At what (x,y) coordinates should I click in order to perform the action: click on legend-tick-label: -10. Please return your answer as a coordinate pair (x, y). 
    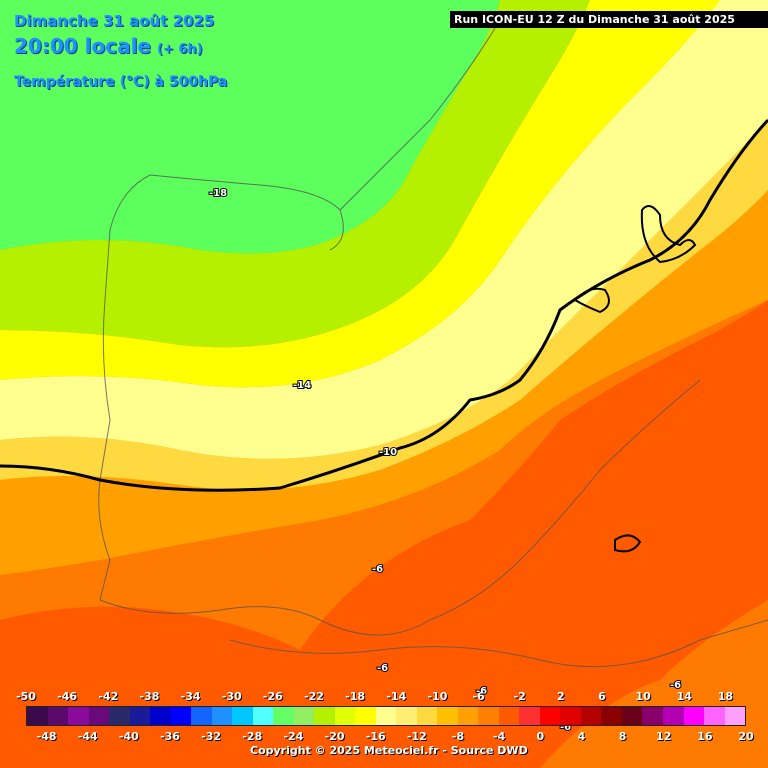
    Looking at the image, I should click on (437, 696).